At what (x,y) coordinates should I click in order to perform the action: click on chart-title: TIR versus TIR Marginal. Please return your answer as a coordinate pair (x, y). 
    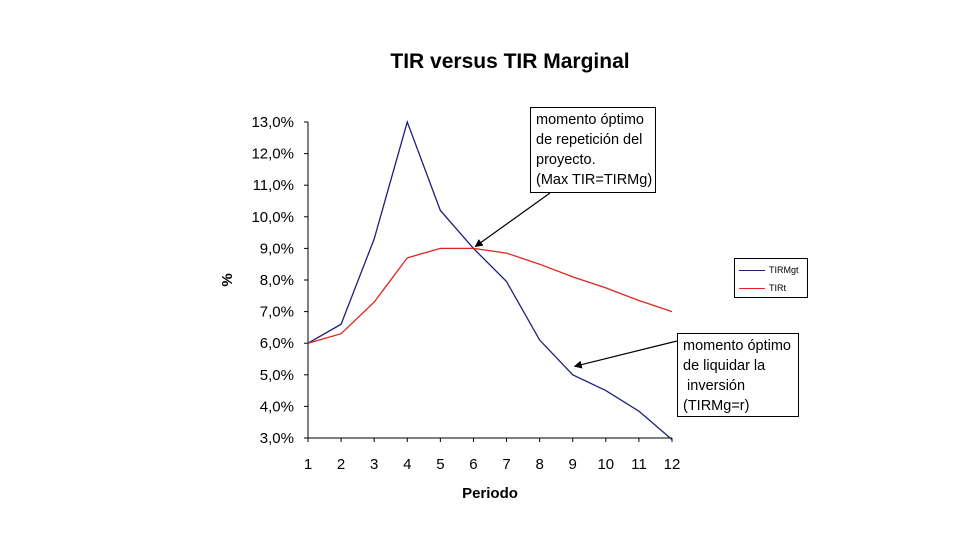
    Looking at the image, I should click on (510, 61).